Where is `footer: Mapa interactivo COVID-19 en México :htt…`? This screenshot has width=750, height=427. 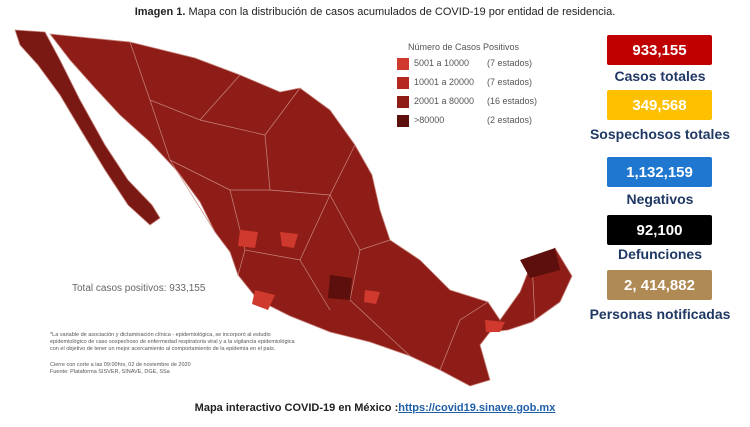 footer: Mapa interactivo COVID-19 en México :htt… is located at coordinates (375, 408).